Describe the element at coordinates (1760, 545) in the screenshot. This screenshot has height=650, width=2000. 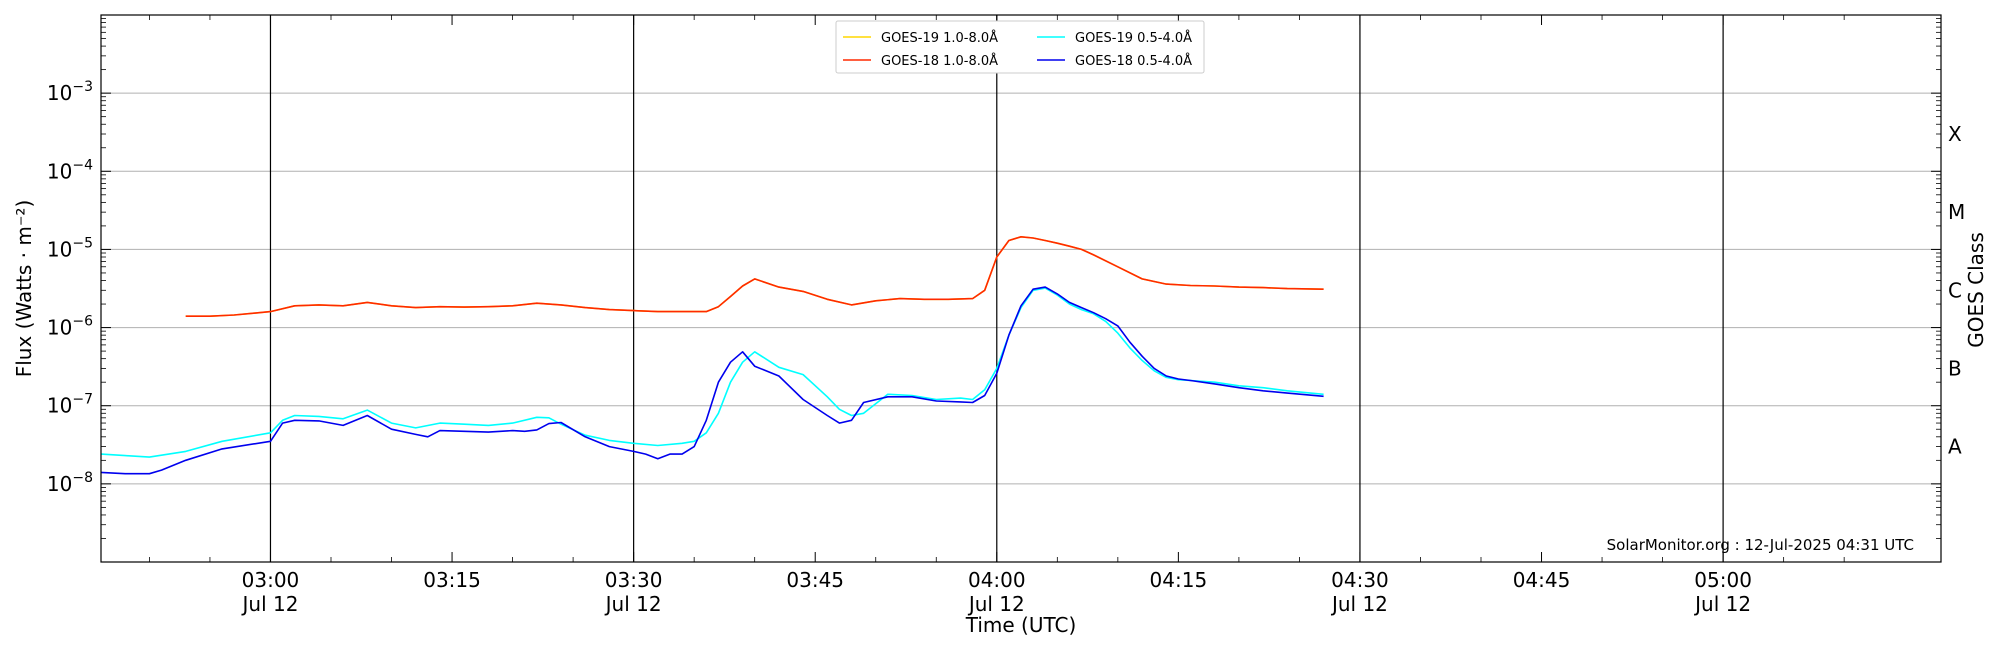
I see `footer-credit: SolarMonitor.org : 12-Jul-2025 04:31 UTC` at that location.